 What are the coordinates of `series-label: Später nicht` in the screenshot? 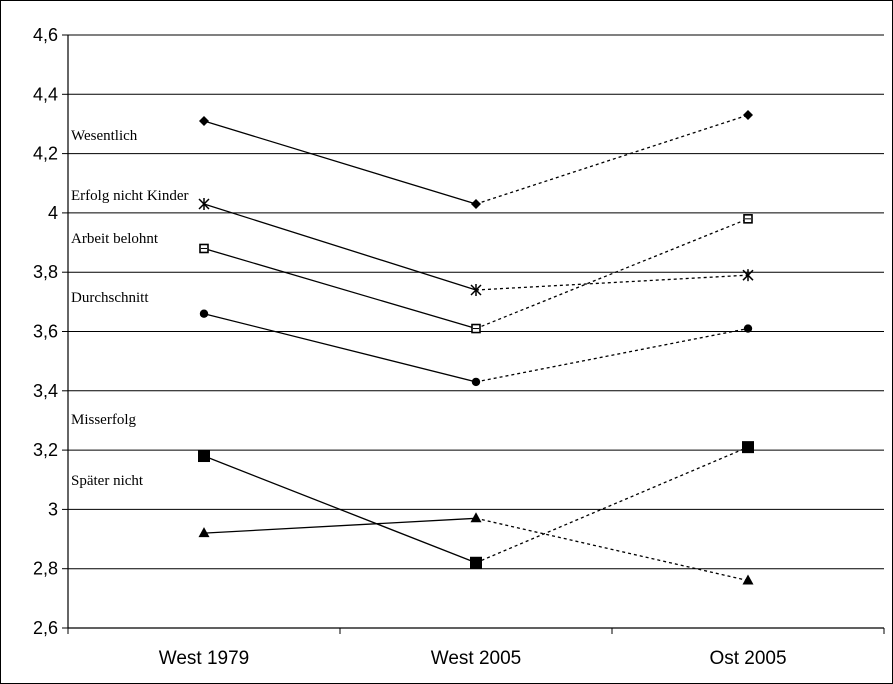 It's located at (107, 481).